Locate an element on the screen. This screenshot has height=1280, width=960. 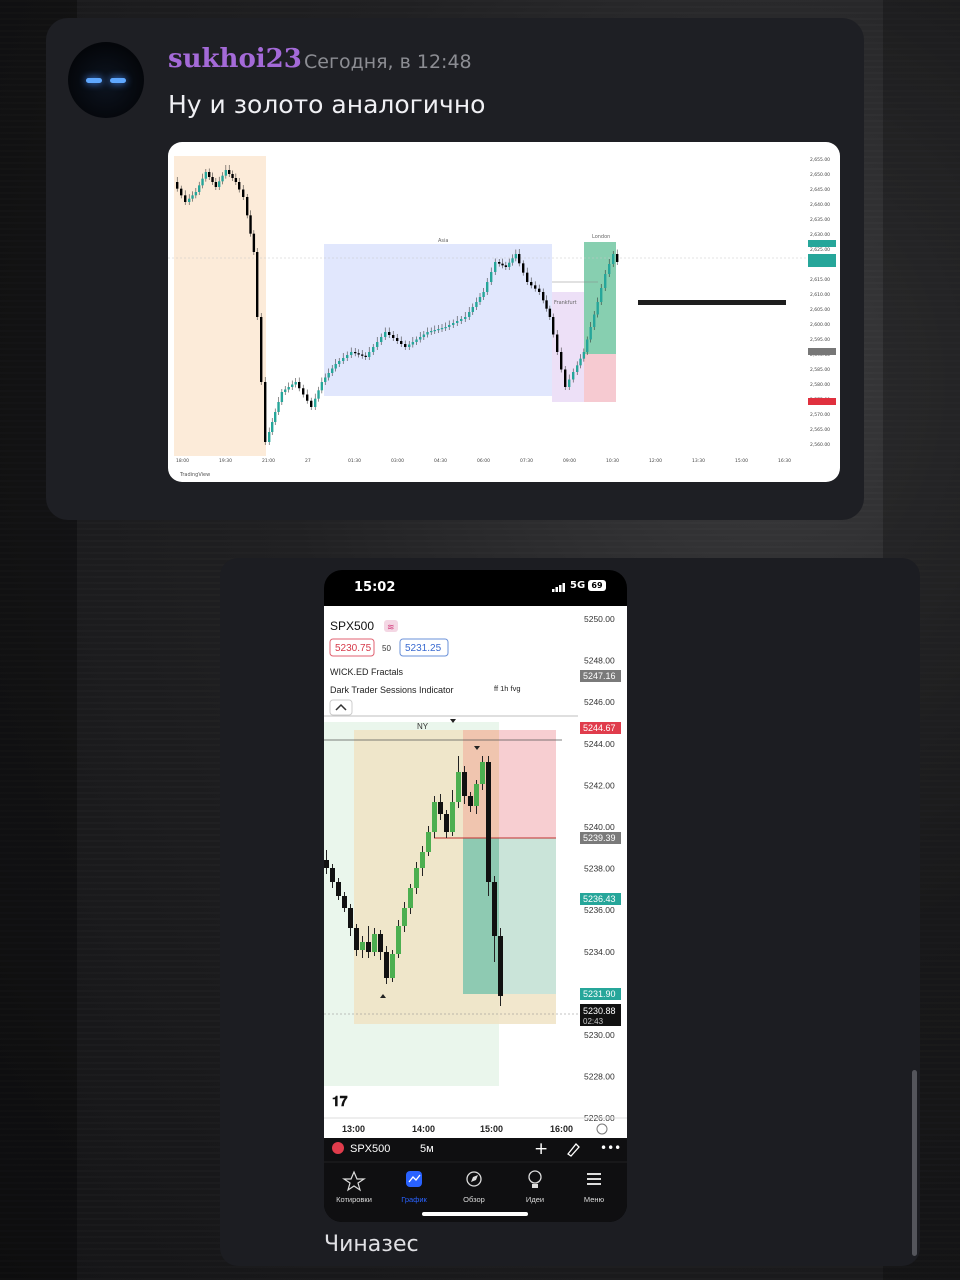
more-icon: ••• is located at coordinates (610, 1148).